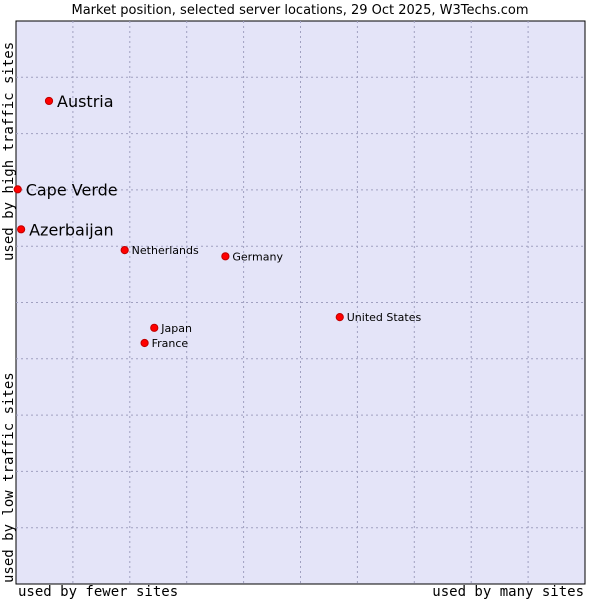  What do you see at coordinates (170, 343) in the screenshot?
I see `label-france: France` at bounding box center [170, 343].